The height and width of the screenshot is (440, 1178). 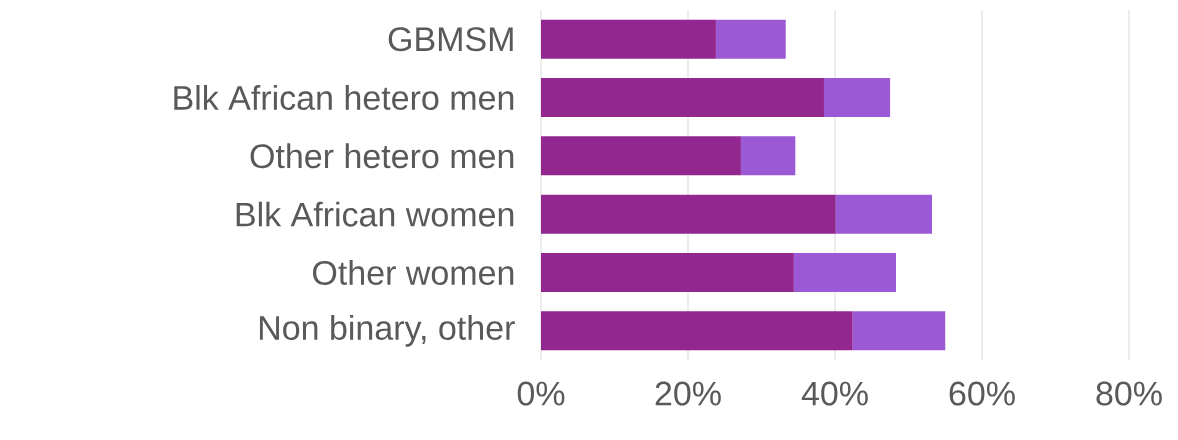 I want to click on x-tick-label: 0%, so click(x=541, y=393).